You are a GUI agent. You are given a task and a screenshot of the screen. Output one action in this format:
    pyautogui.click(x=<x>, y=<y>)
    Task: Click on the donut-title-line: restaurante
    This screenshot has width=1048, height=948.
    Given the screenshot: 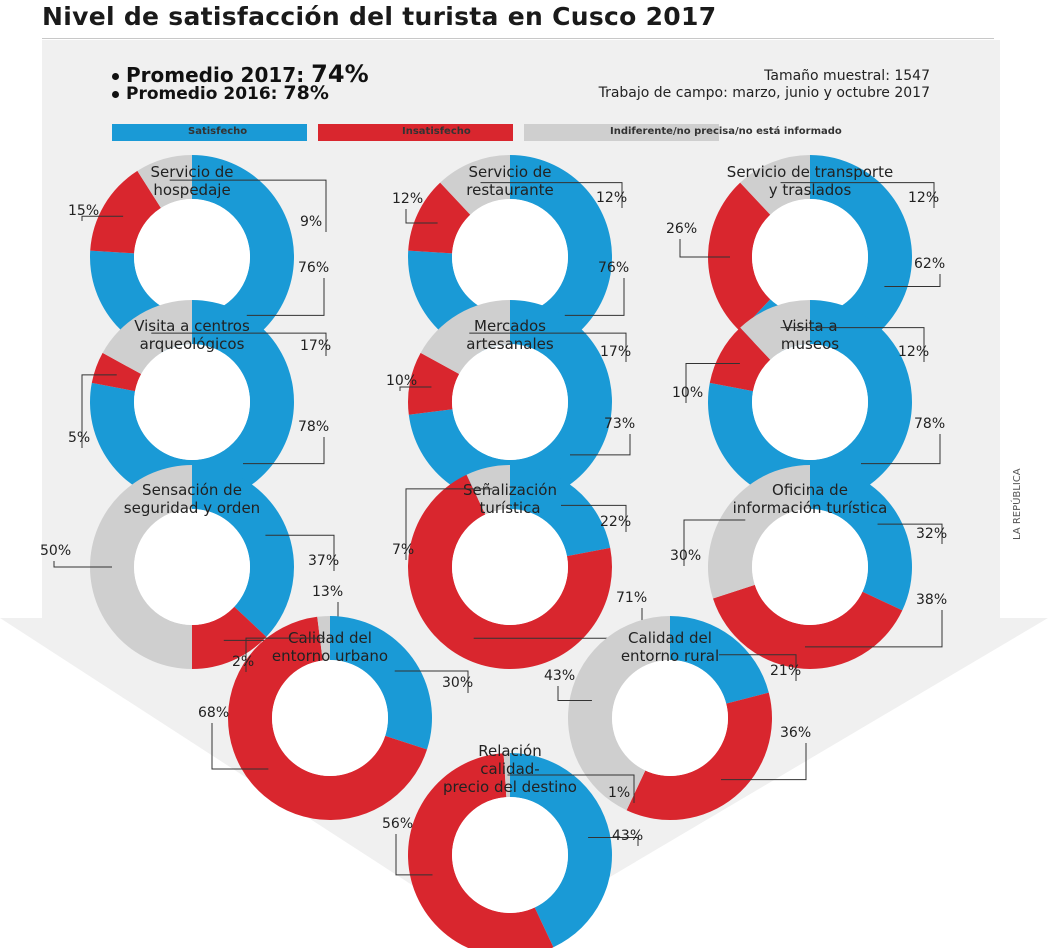 What is the action you would take?
    pyautogui.click(x=509, y=190)
    